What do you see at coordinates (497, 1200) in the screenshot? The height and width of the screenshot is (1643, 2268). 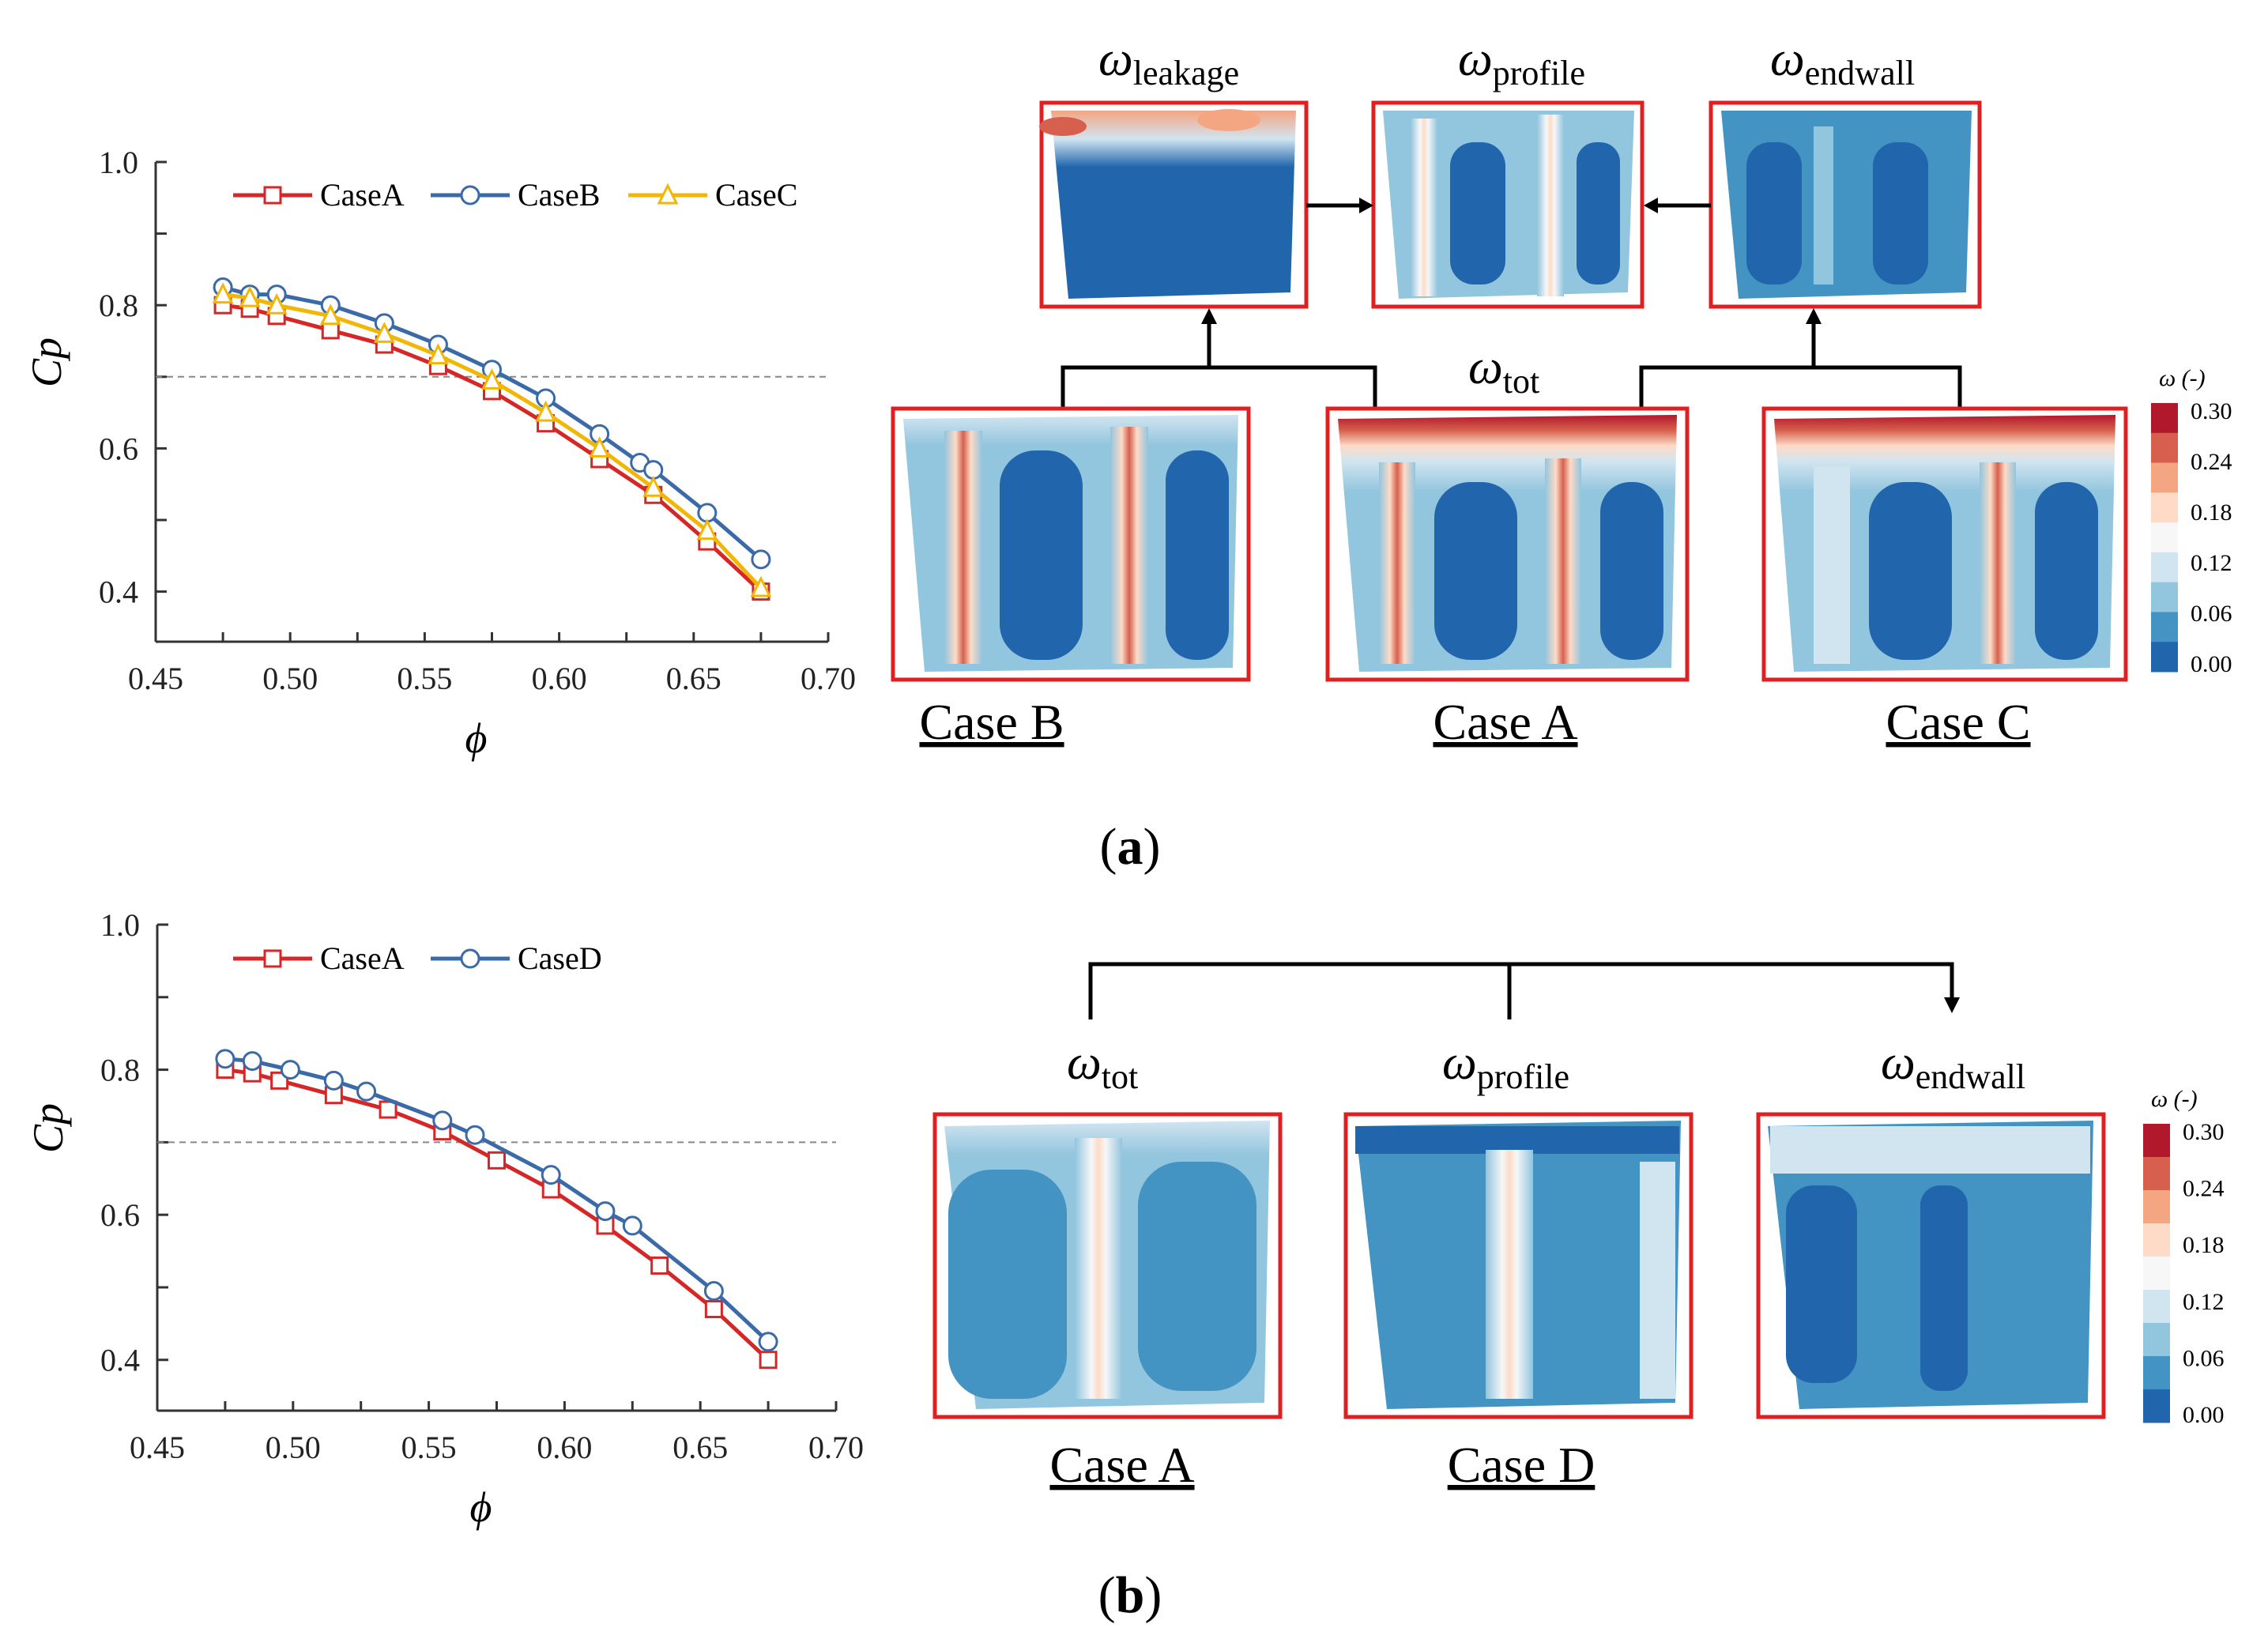 I see `series-line-cased` at bounding box center [497, 1200].